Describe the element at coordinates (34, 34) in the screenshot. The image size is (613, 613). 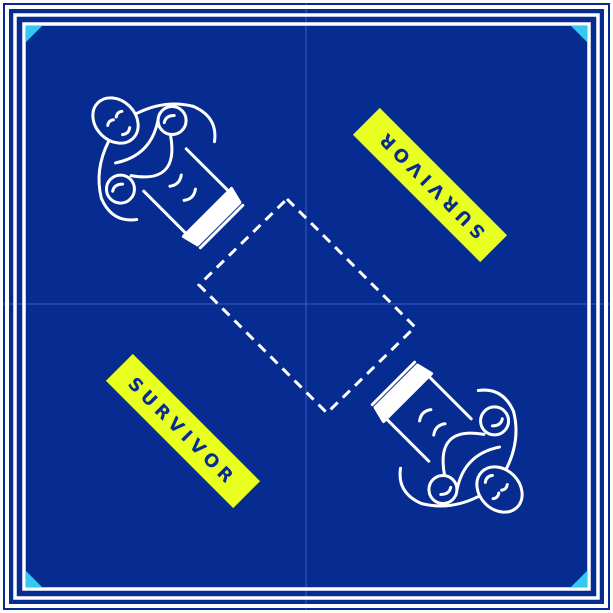
I see `turnbuckle-top-left` at that location.